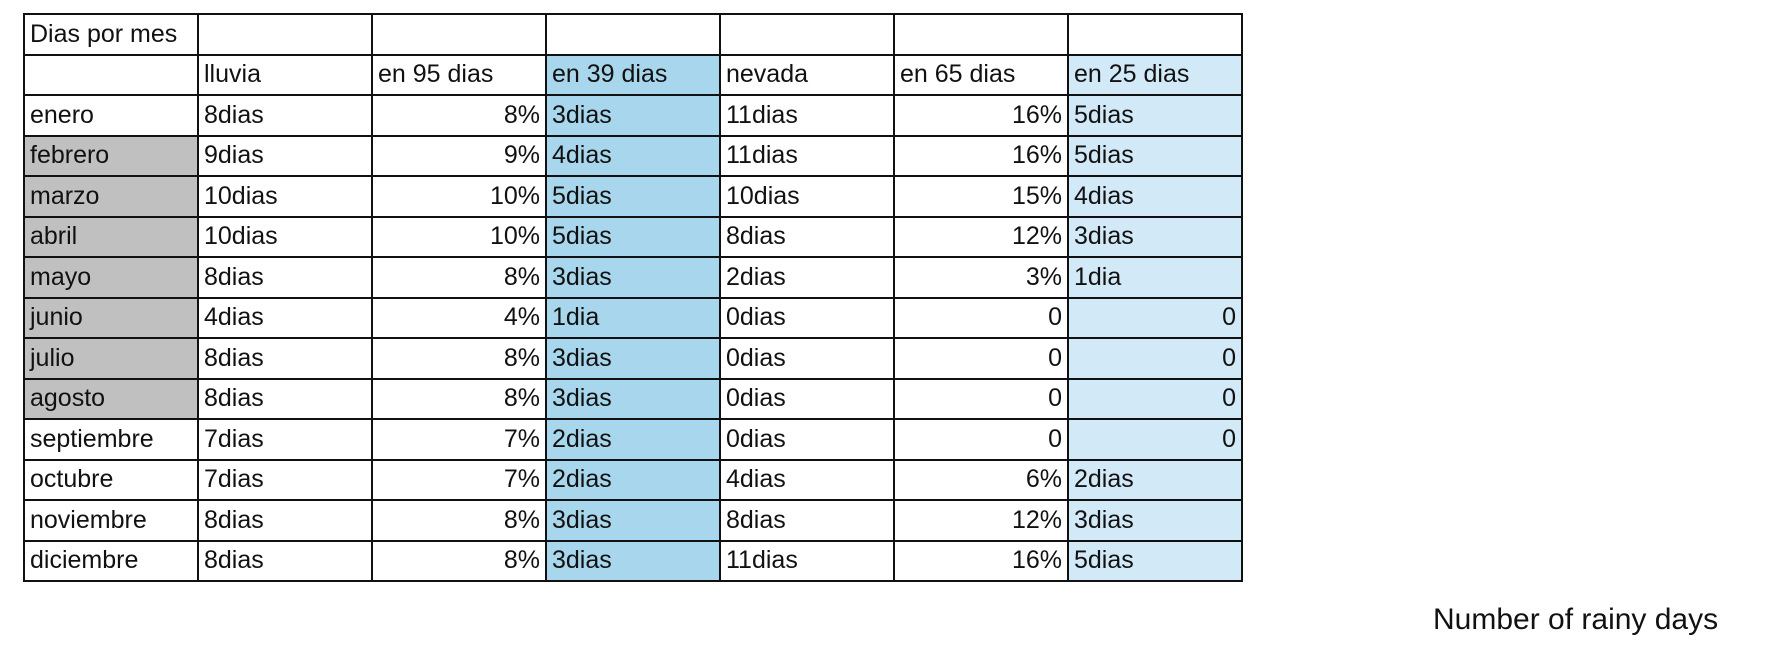 Image resolution: width=1774 pixels, height=652 pixels. Describe the element at coordinates (111, 115) in the screenshot. I see `month-cell: enero` at that location.